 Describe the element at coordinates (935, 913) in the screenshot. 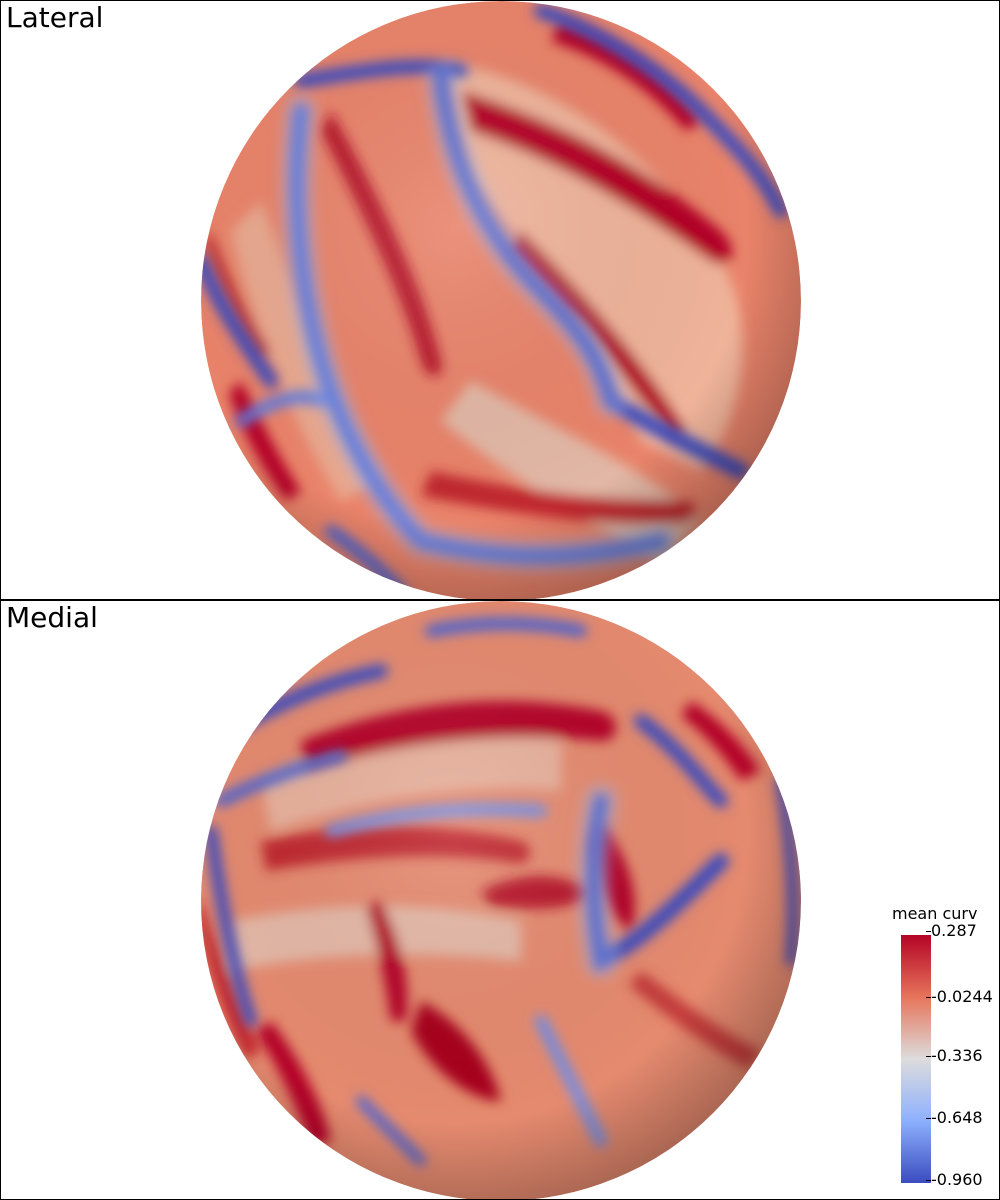

I see `colorbar-title: mean curv` at that location.